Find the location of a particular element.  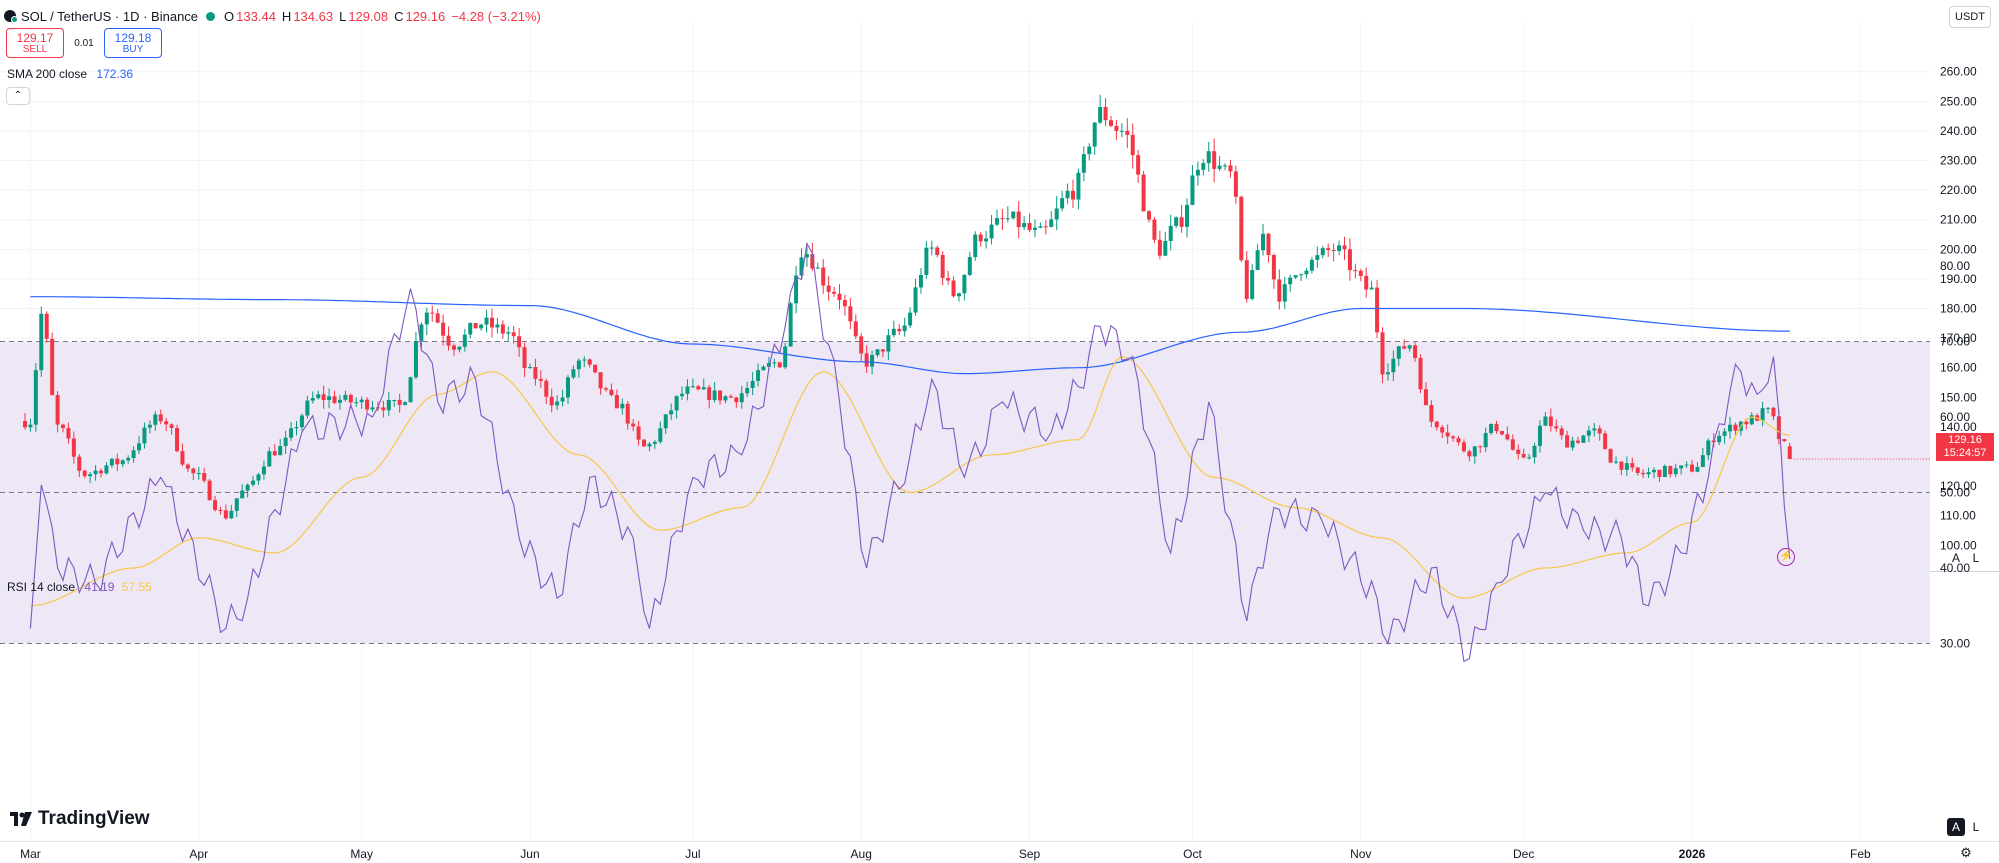

time-tick-label: Aug is located at coordinates (861, 854).